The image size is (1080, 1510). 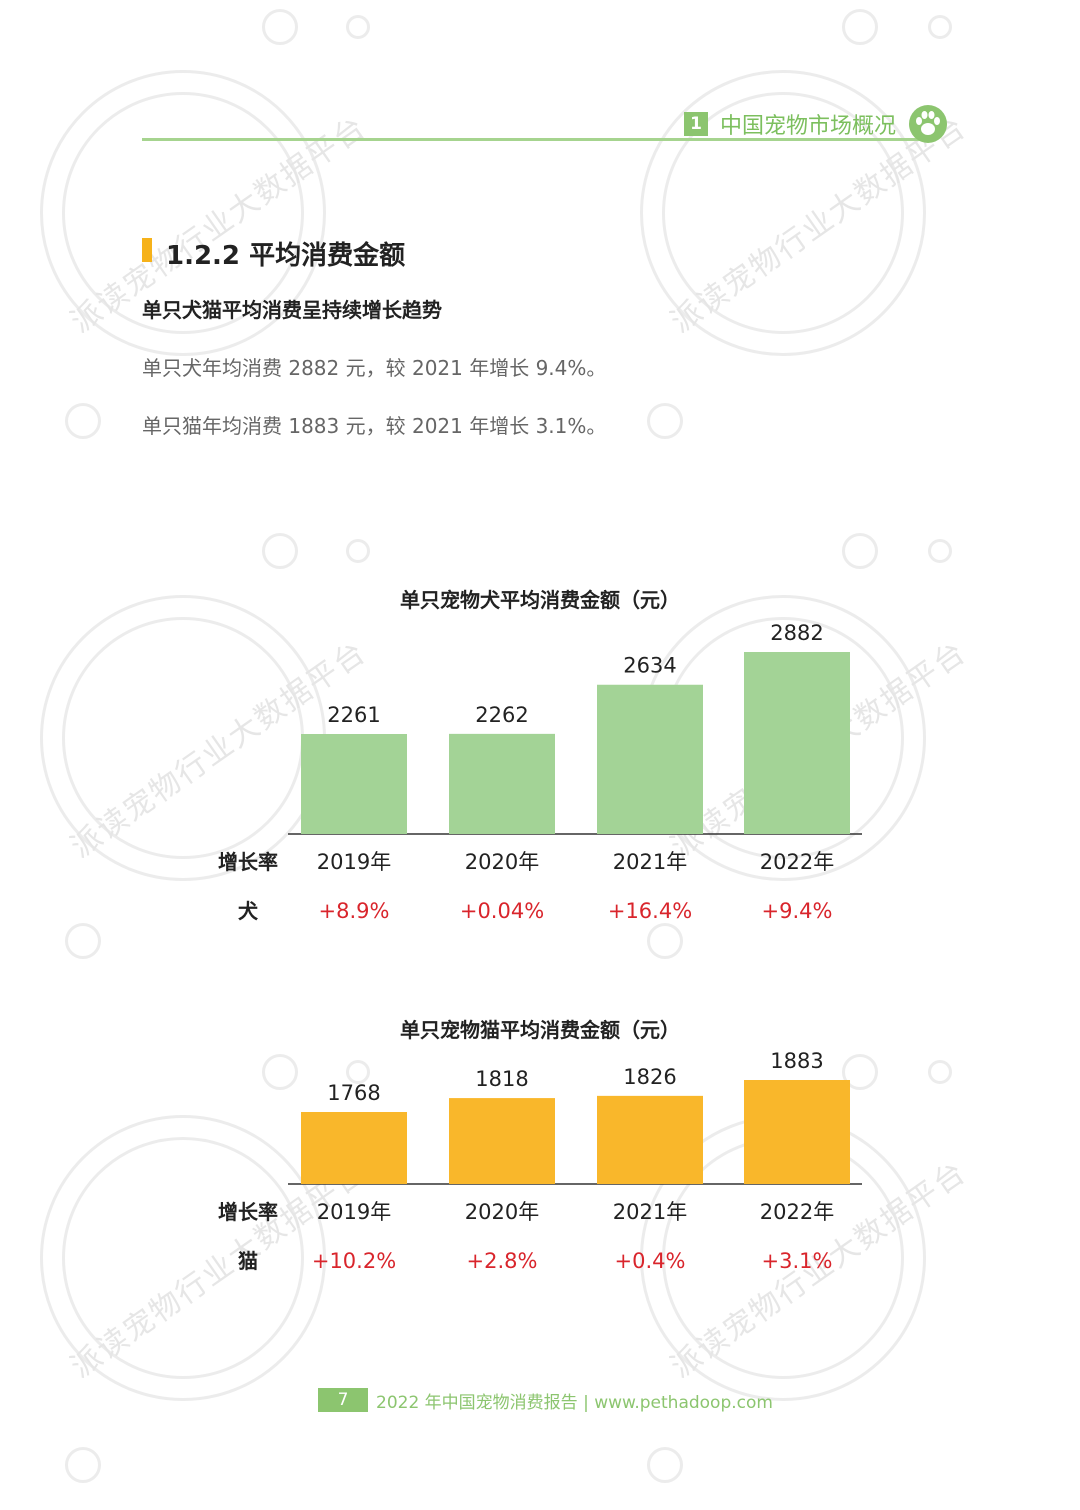 I want to click on cat-chart-title: 单只宠物猫平均消费金额（元）, so click(x=540, y=1030).